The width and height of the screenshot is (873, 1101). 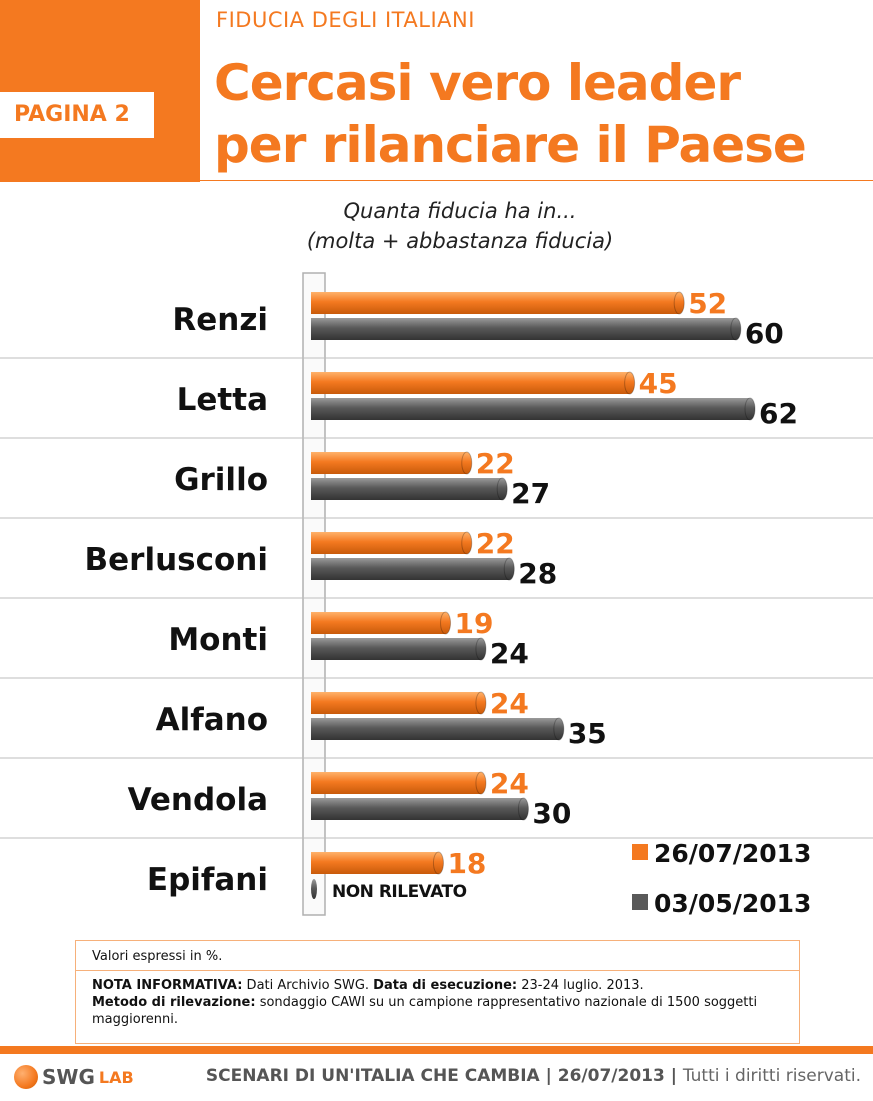 What do you see at coordinates (530, 493) in the screenshot?
I see `value-label-previous: 27` at bounding box center [530, 493].